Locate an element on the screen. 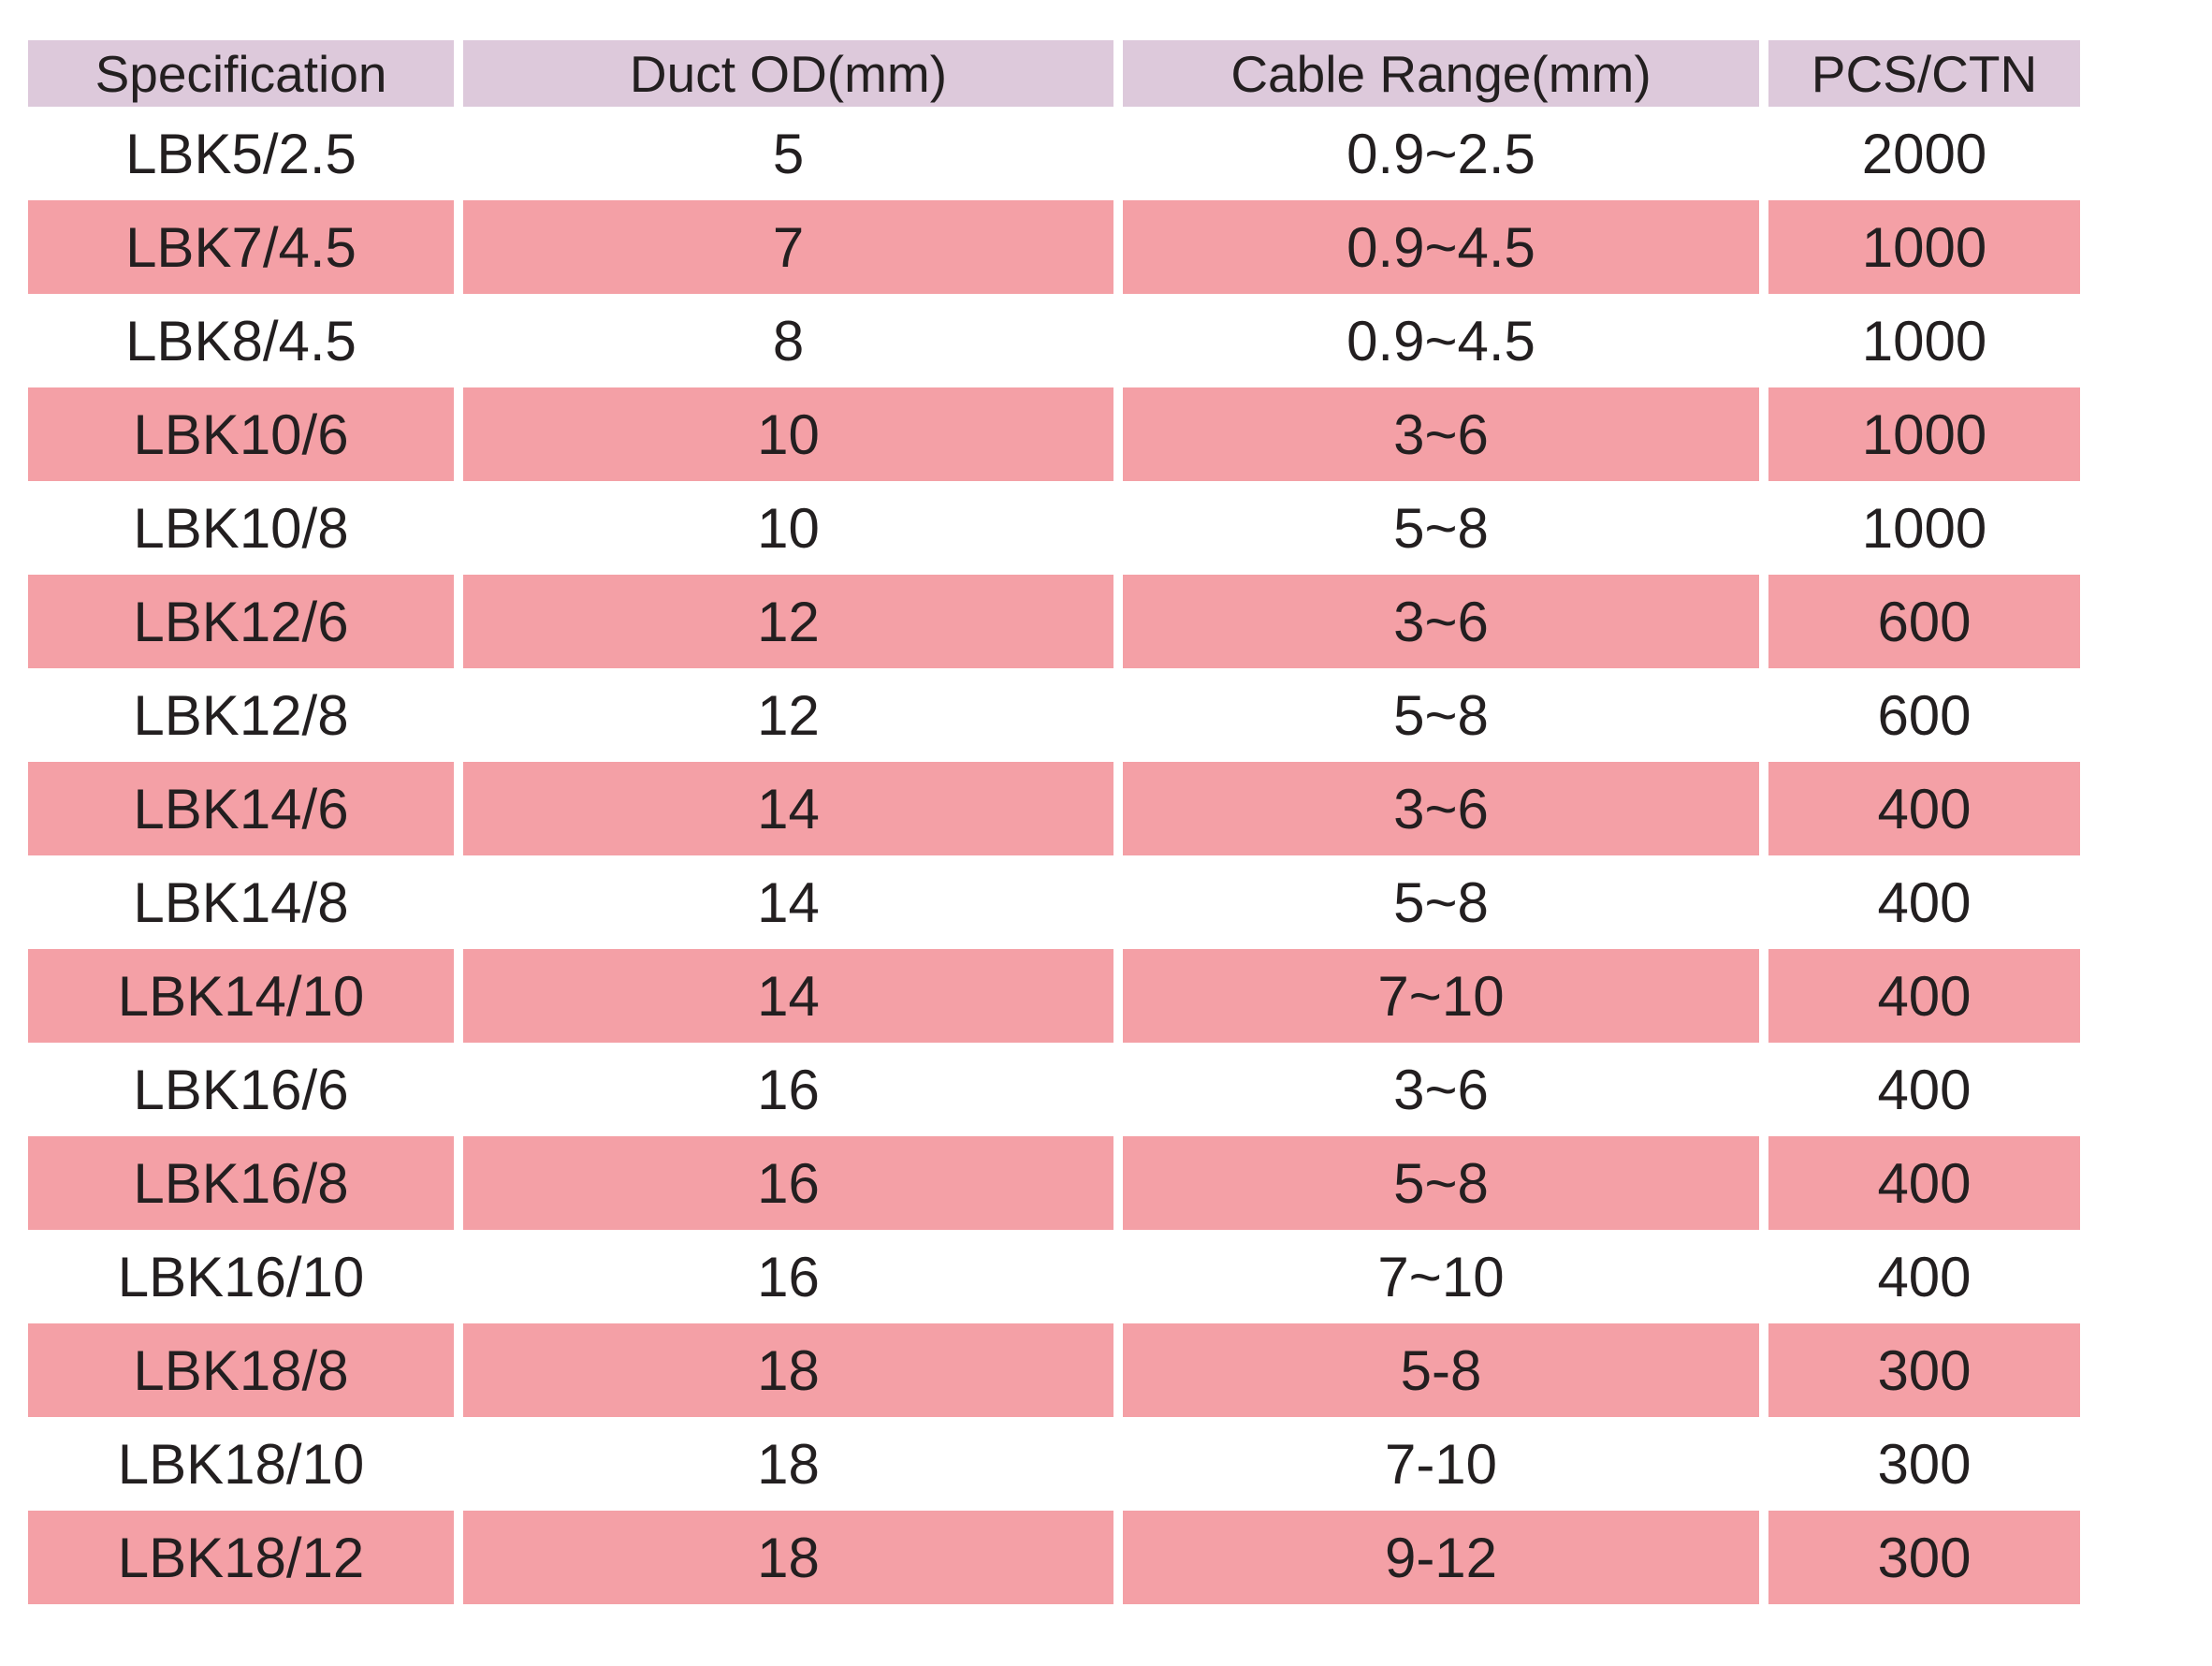  column-header-pcs-ctn: PCS/CTN is located at coordinates (1924, 73).